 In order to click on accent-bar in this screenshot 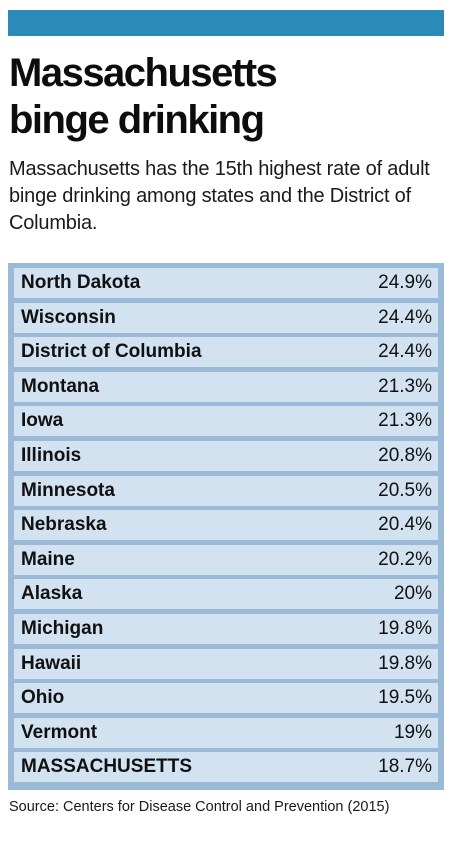, I will do `click(226, 23)`.